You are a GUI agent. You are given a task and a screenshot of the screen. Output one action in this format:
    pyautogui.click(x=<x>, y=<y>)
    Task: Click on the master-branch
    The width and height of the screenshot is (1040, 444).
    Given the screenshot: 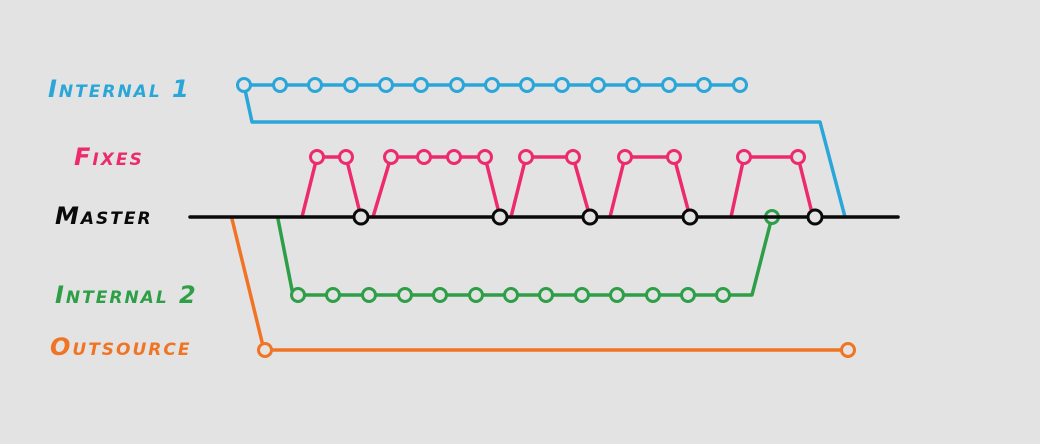 What is the action you would take?
    pyautogui.click(x=544, y=217)
    